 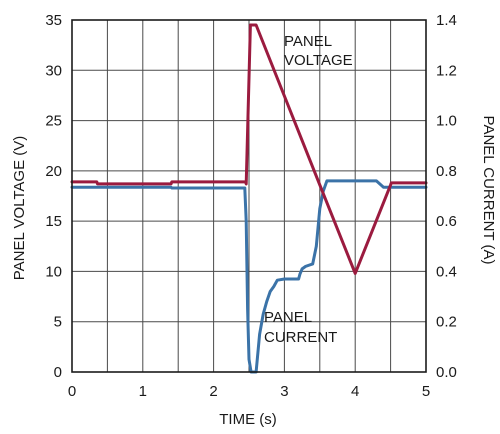 What do you see at coordinates (300, 327) in the screenshot?
I see `annotation-panel-current: PANEL CURRENT` at bounding box center [300, 327].